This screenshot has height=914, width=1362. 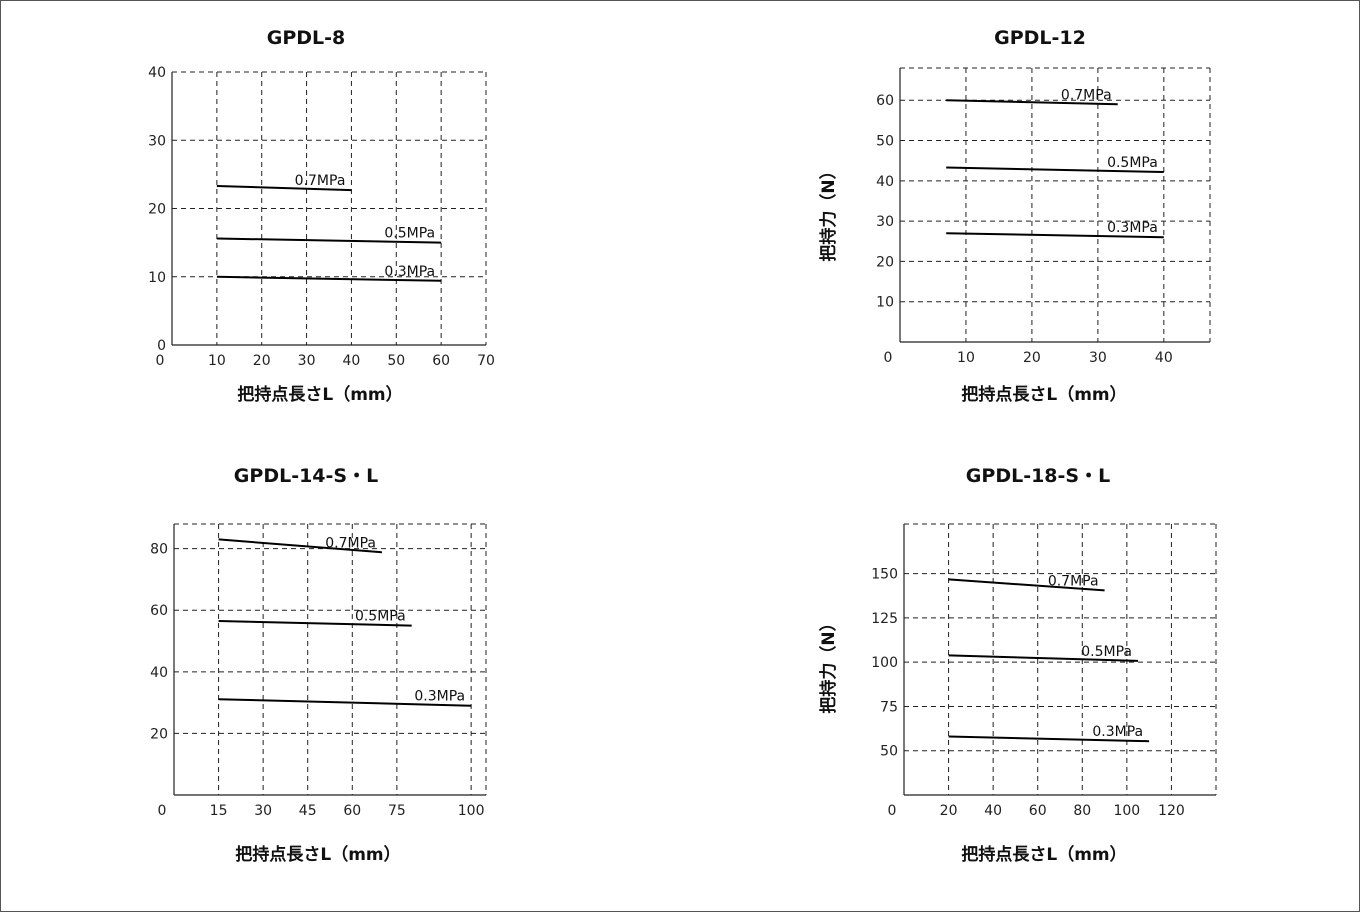 What do you see at coordinates (1038, 476) in the screenshot?
I see `chart-title: GPDL-18-S・L` at bounding box center [1038, 476].